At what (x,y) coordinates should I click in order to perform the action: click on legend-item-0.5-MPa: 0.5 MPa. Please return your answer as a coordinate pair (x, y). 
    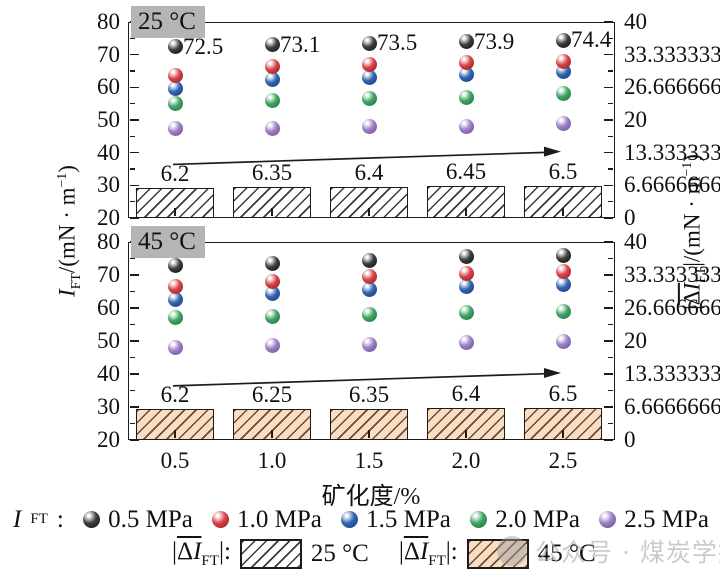
    Looking at the image, I should click on (138, 520).